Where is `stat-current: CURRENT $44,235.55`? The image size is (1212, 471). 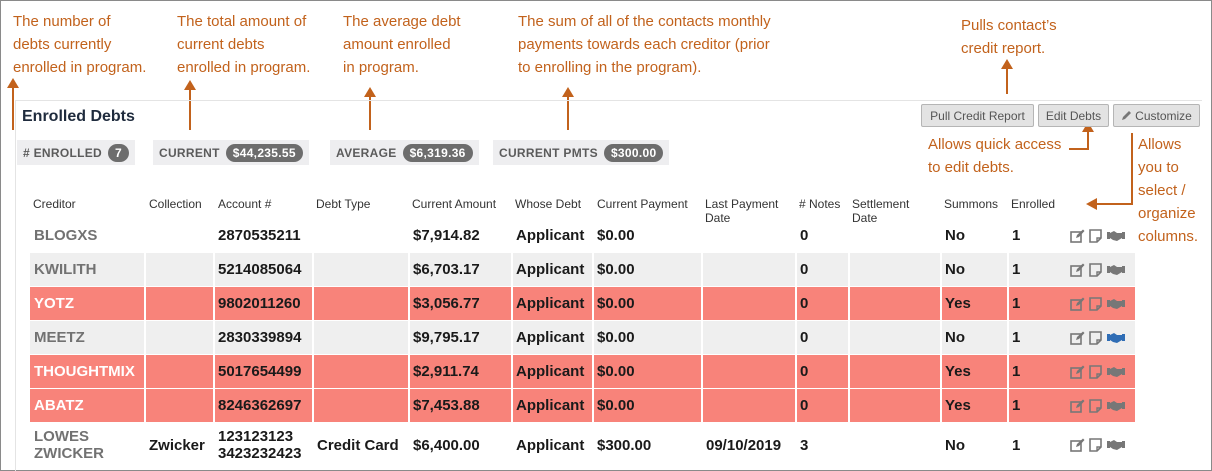
stat-current: CURRENT $44,235.55 is located at coordinates (231, 152).